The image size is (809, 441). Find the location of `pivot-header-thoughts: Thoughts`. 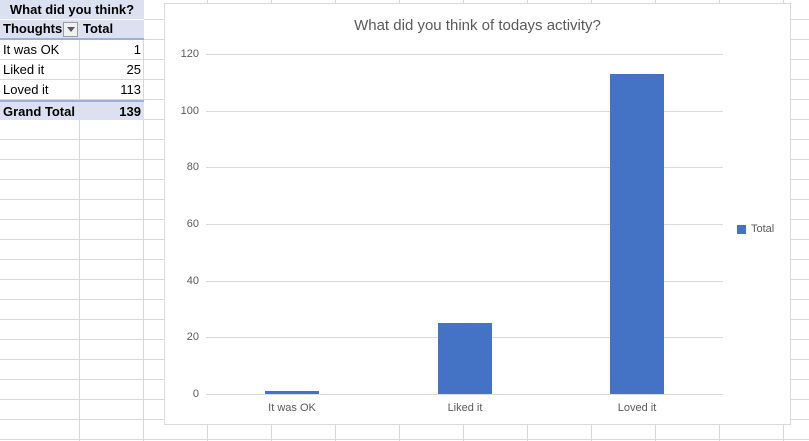

pivot-header-thoughts: Thoughts is located at coordinates (33, 28).